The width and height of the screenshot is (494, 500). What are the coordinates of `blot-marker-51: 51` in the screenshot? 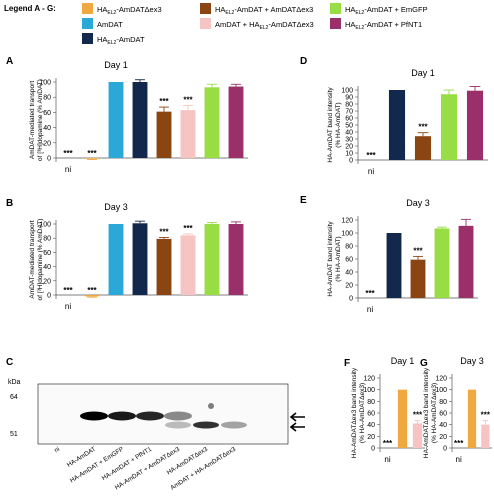 It's located at (14, 434).